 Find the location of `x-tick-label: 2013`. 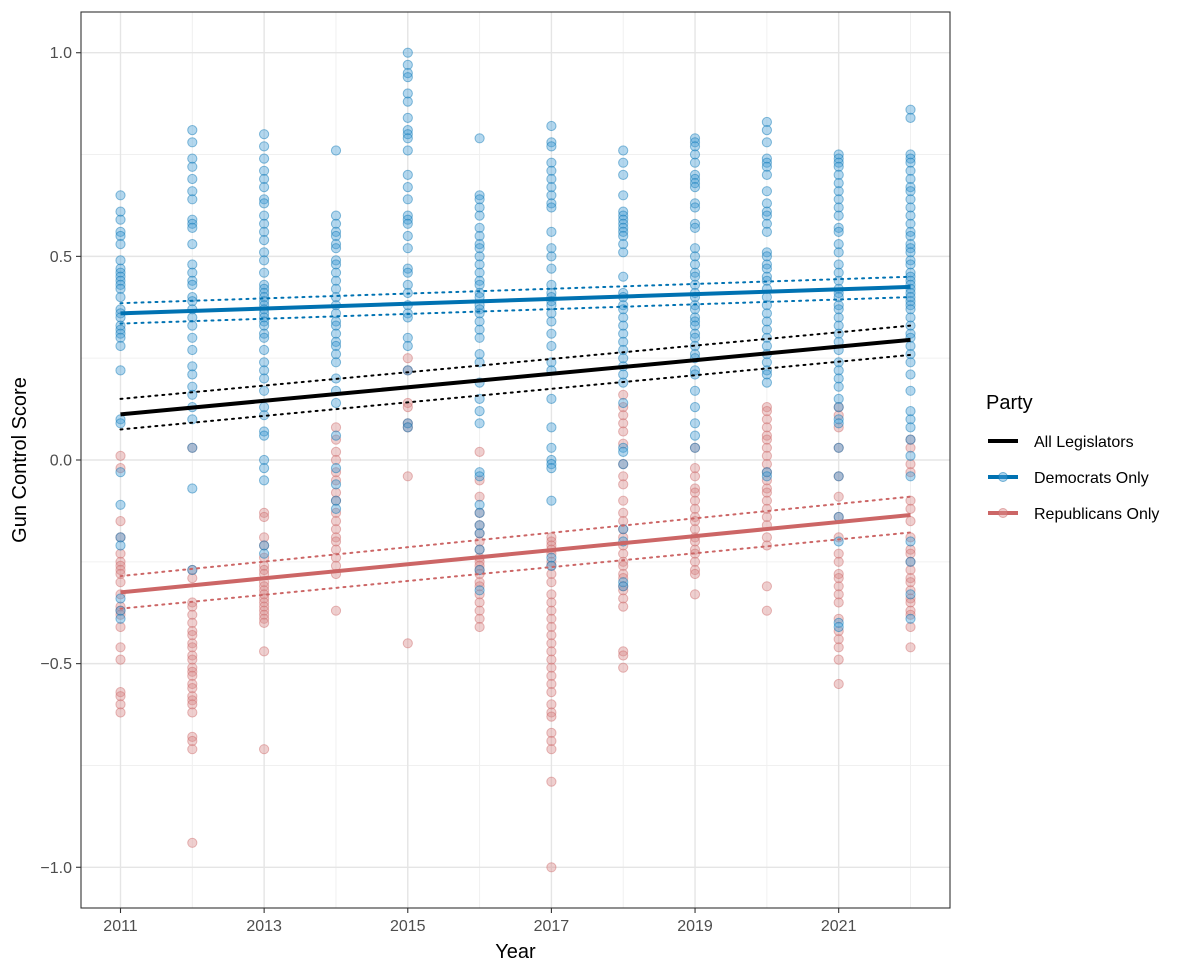

x-tick-label: 2013 is located at coordinates (264, 926).